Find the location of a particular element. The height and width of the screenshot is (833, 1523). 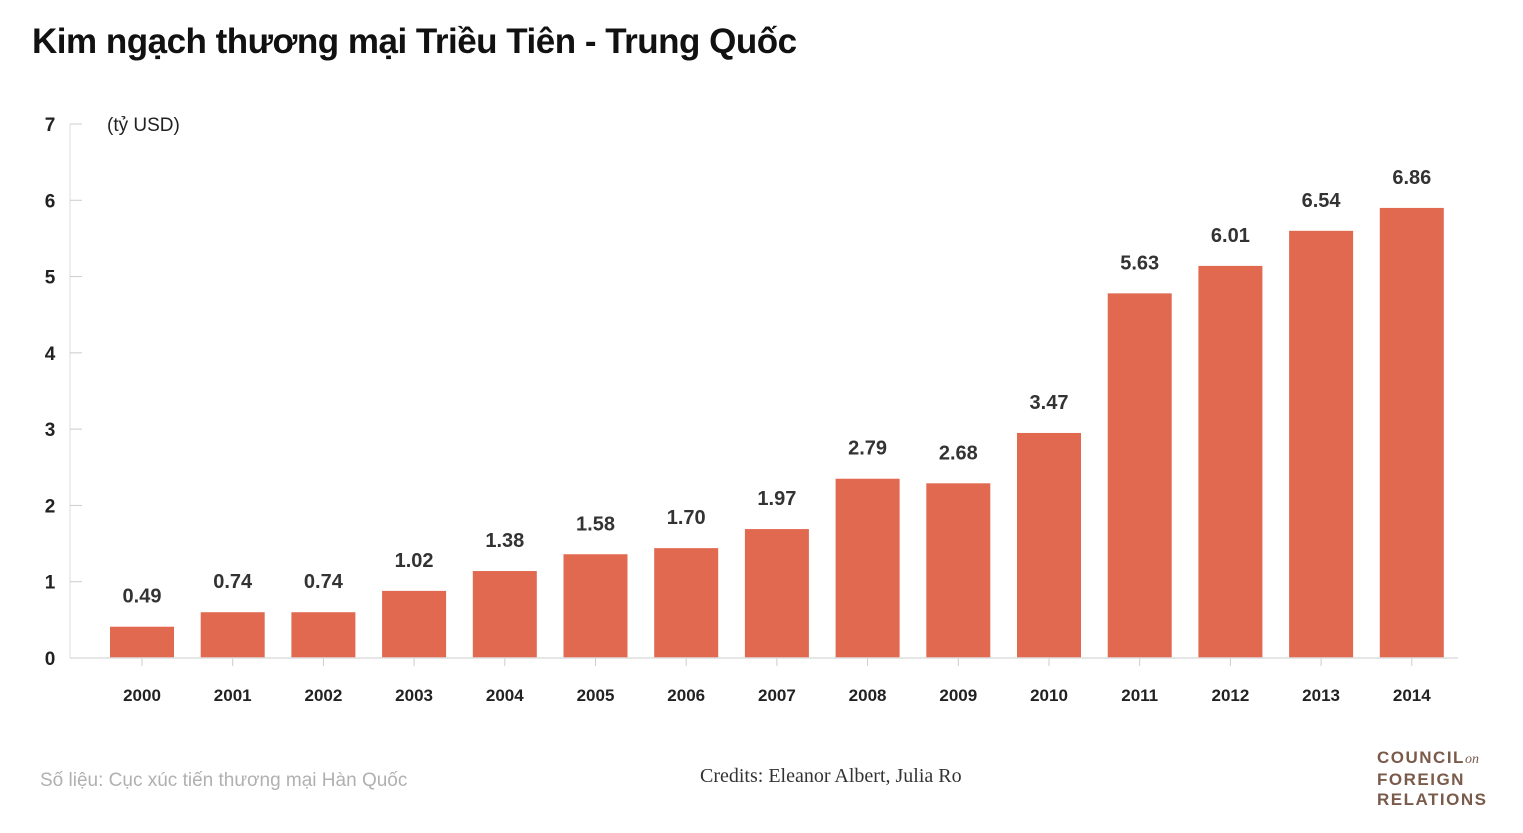

y-tick-label: 0 is located at coordinates (50, 659).